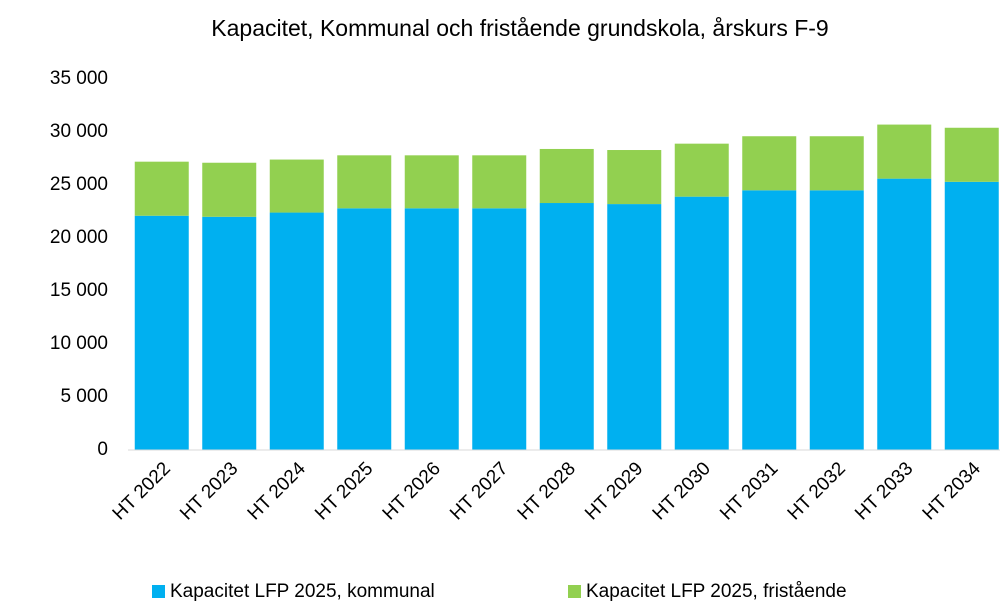 The image size is (1003, 612). Describe the element at coordinates (209, 491) in the screenshot. I see `x-tick-label: HT 2023` at that location.